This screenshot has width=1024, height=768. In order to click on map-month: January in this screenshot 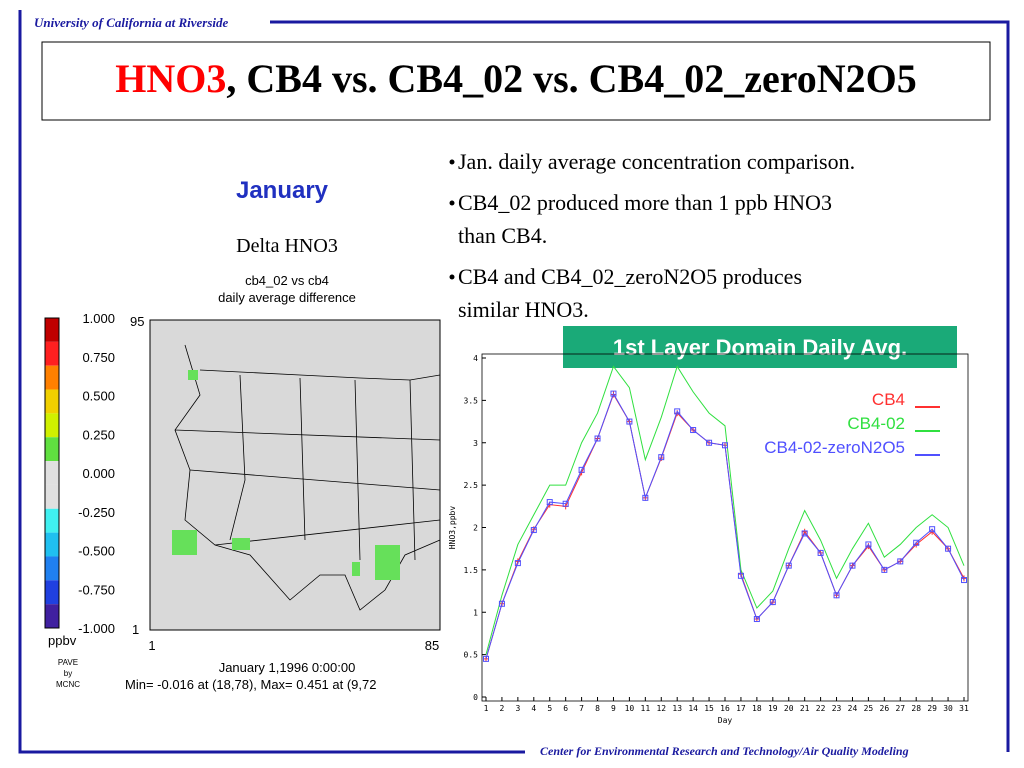, I will do `click(282, 190)`.